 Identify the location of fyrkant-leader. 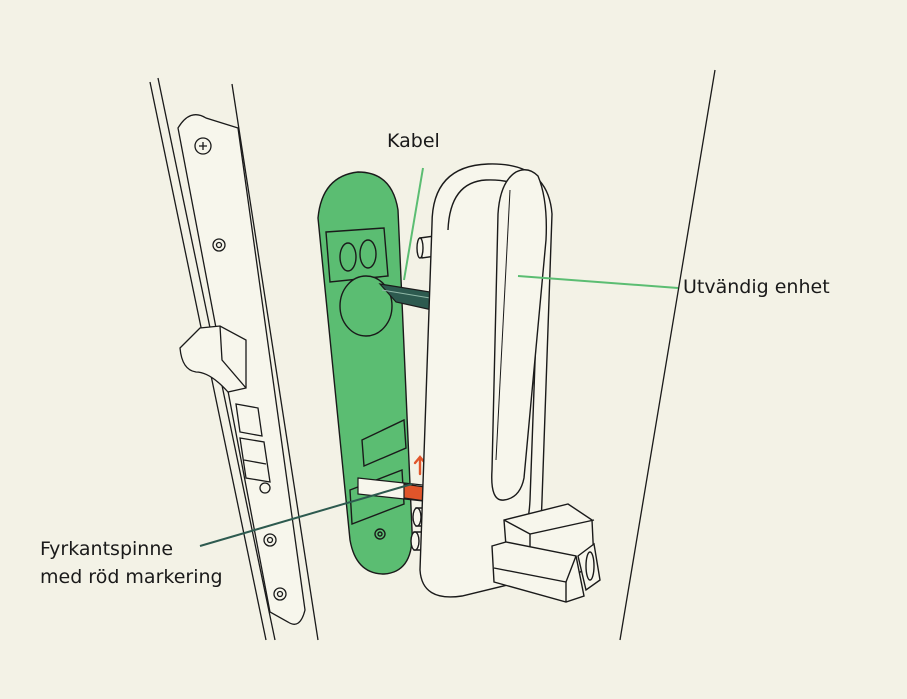
(306, 515).